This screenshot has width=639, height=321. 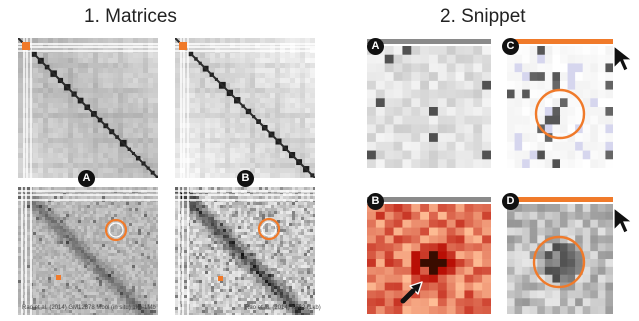 What do you see at coordinates (245, 178) in the screenshot?
I see `badge-b-matrix: B` at bounding box center [245, 178].